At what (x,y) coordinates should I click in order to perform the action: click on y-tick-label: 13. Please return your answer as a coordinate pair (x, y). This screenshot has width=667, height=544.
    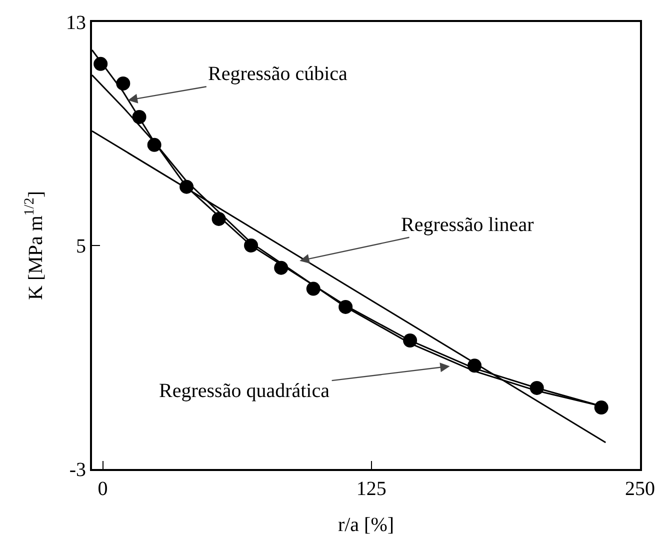
    Looking at the image, I should click on (76, 23).